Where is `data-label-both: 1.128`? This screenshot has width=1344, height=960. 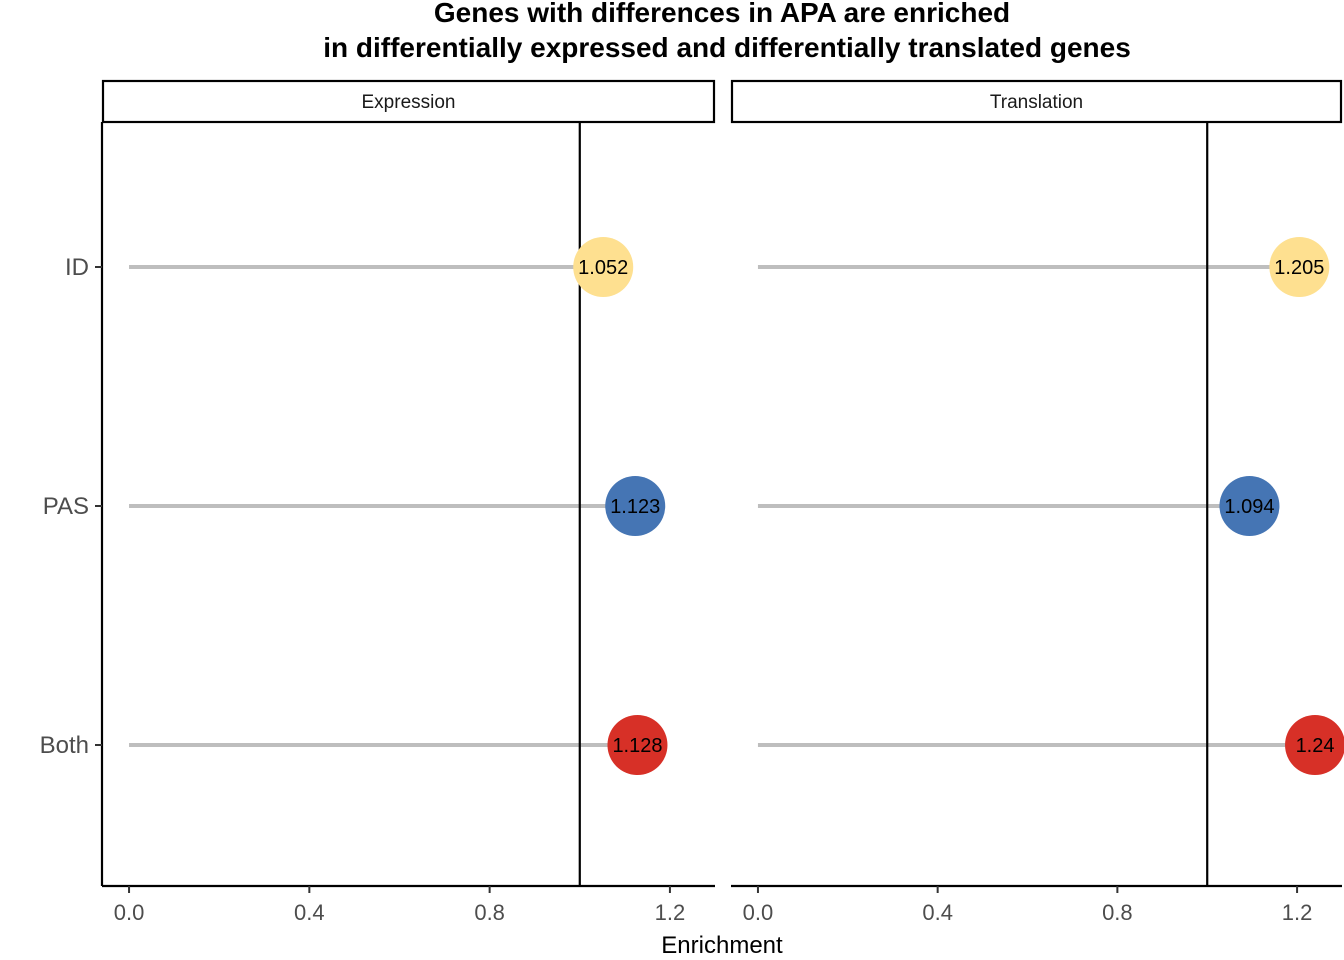
data-label-both: 1.128 is located at coordinates (637, 746).